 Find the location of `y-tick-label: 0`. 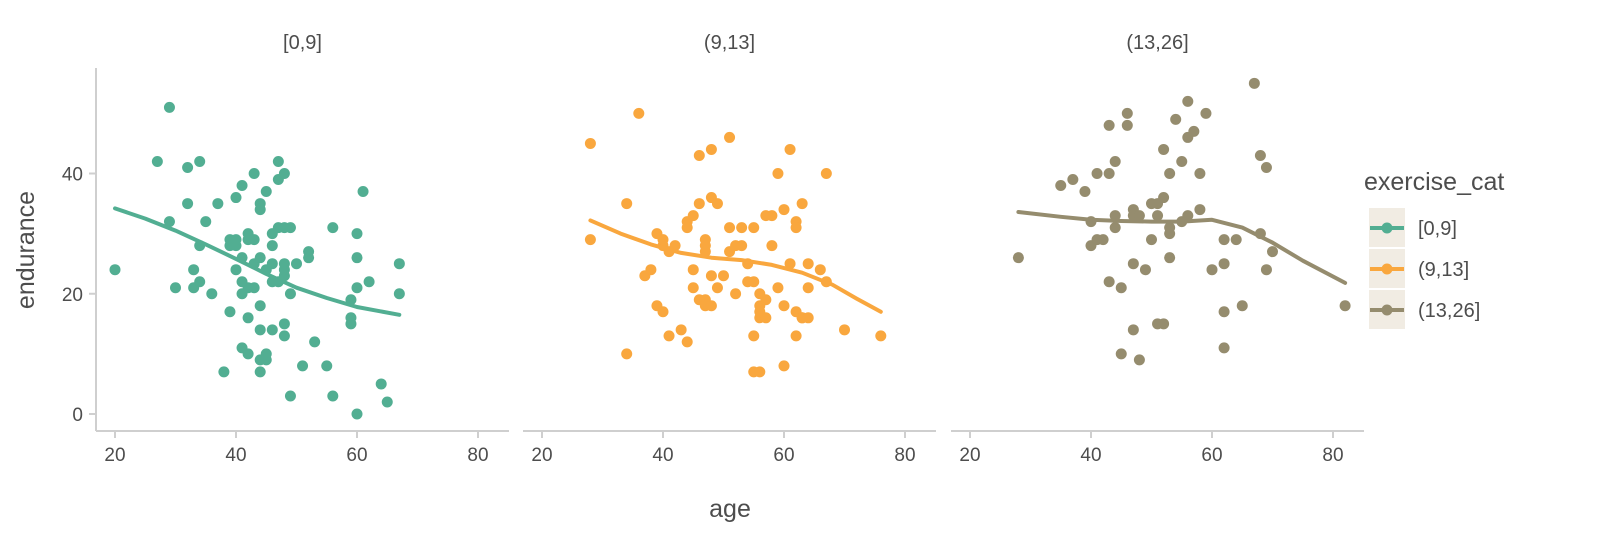

y-tick-label: 0 is located at coordinates (77, 415).